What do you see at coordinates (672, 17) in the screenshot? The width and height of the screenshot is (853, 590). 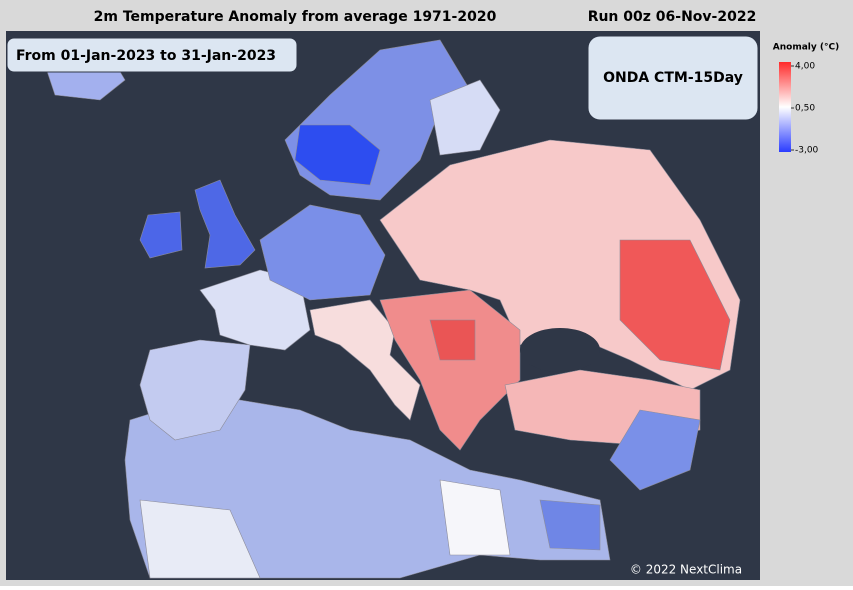 I see `run: Run 00z 06-Nov-2022` at bounding box center [672, 17].